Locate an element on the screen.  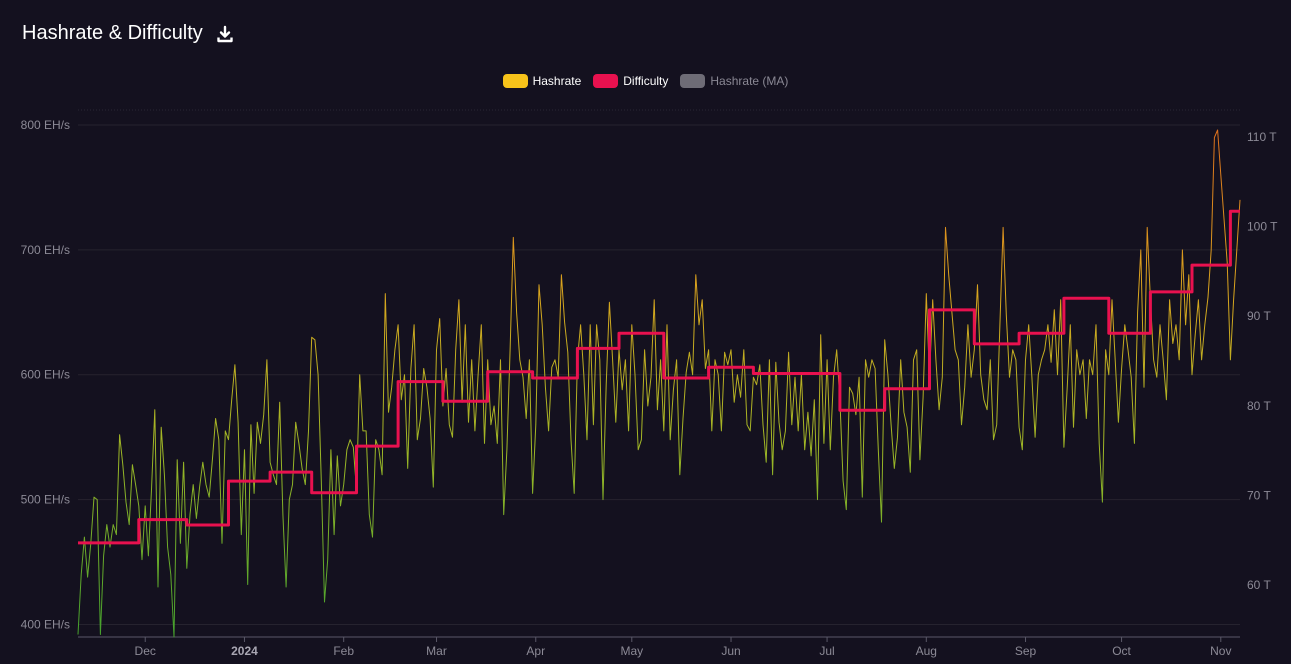
x-tick-label: Dec is located at coordinates (145, 651).